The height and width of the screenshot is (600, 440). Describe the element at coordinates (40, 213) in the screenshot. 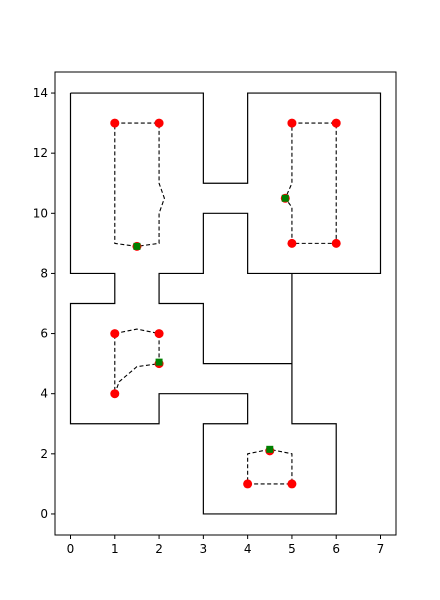

I see `y-tick-label: 10` at that location.